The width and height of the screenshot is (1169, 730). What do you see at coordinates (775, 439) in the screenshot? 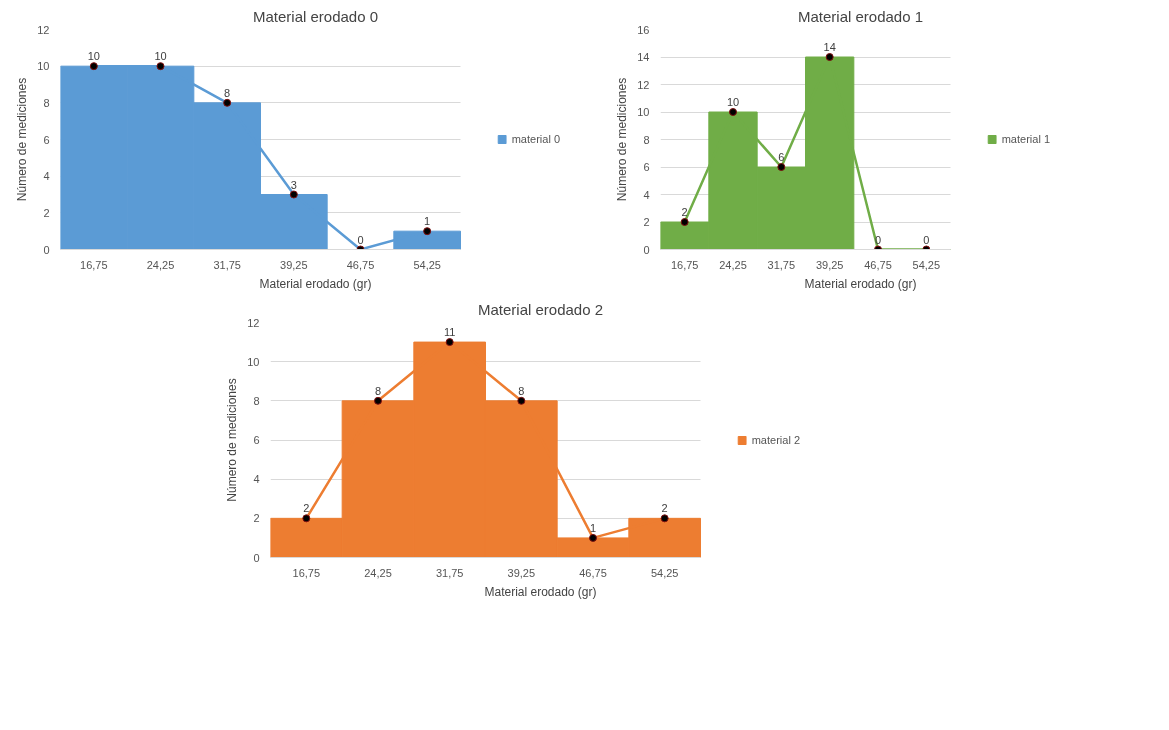
I see `legend-label: material 2` at bounding box center [775, 439].